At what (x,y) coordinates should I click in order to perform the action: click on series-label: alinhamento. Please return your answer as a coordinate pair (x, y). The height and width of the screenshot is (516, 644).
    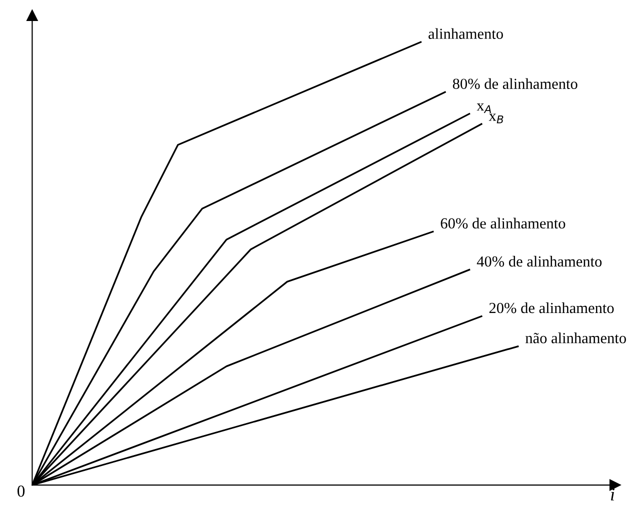
    Looking at the image, I should click on (465, 33).